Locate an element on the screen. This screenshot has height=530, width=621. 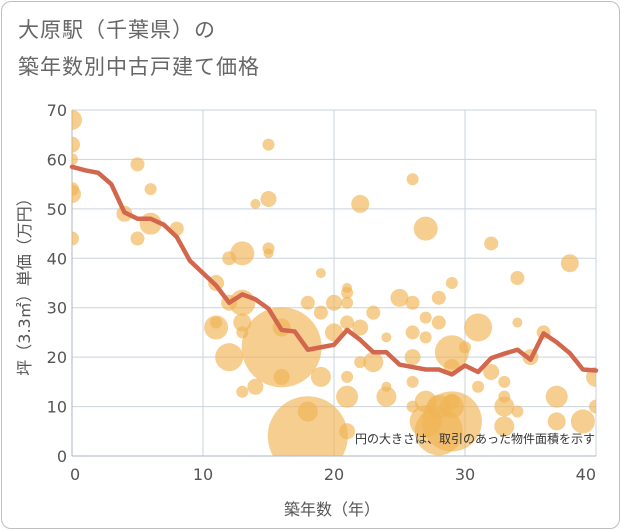
chart-title-line1: 大原駅（千葉県）の is located at coordinates (117, 30).